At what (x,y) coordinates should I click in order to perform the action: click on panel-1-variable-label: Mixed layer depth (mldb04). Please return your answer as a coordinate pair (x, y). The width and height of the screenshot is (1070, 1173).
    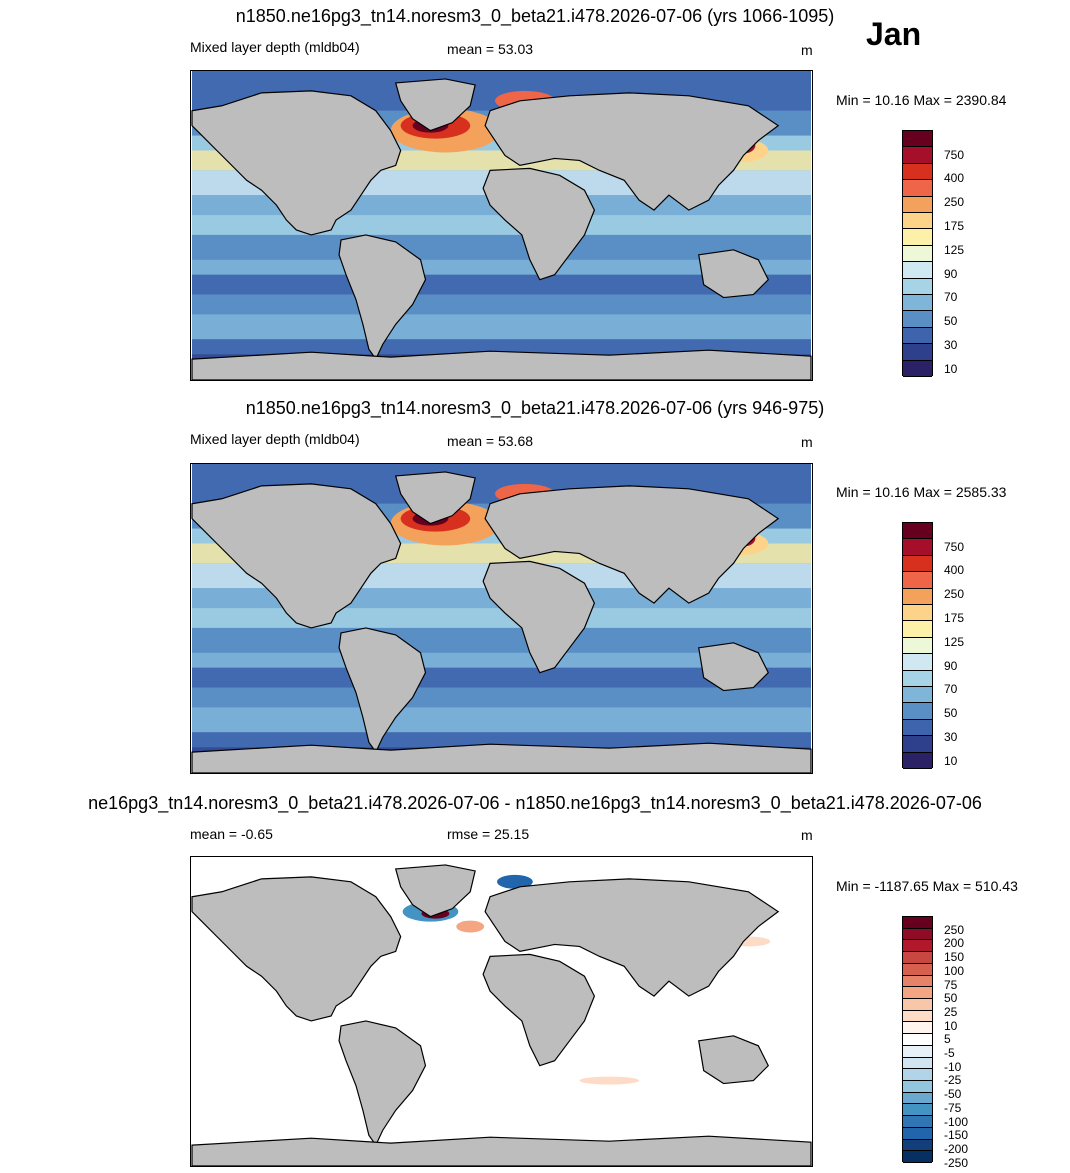
    Looking at the image, I should click on (275, 47).